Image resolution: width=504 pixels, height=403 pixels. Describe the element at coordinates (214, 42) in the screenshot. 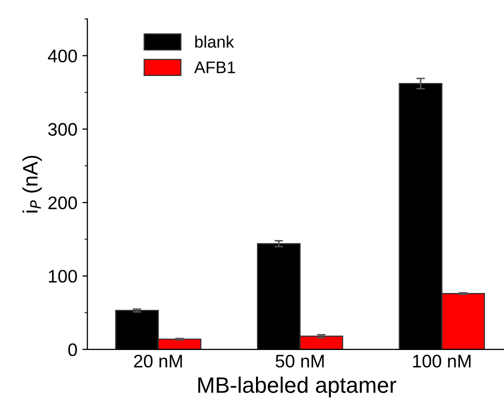

I see `legend-label: blank` at that location.